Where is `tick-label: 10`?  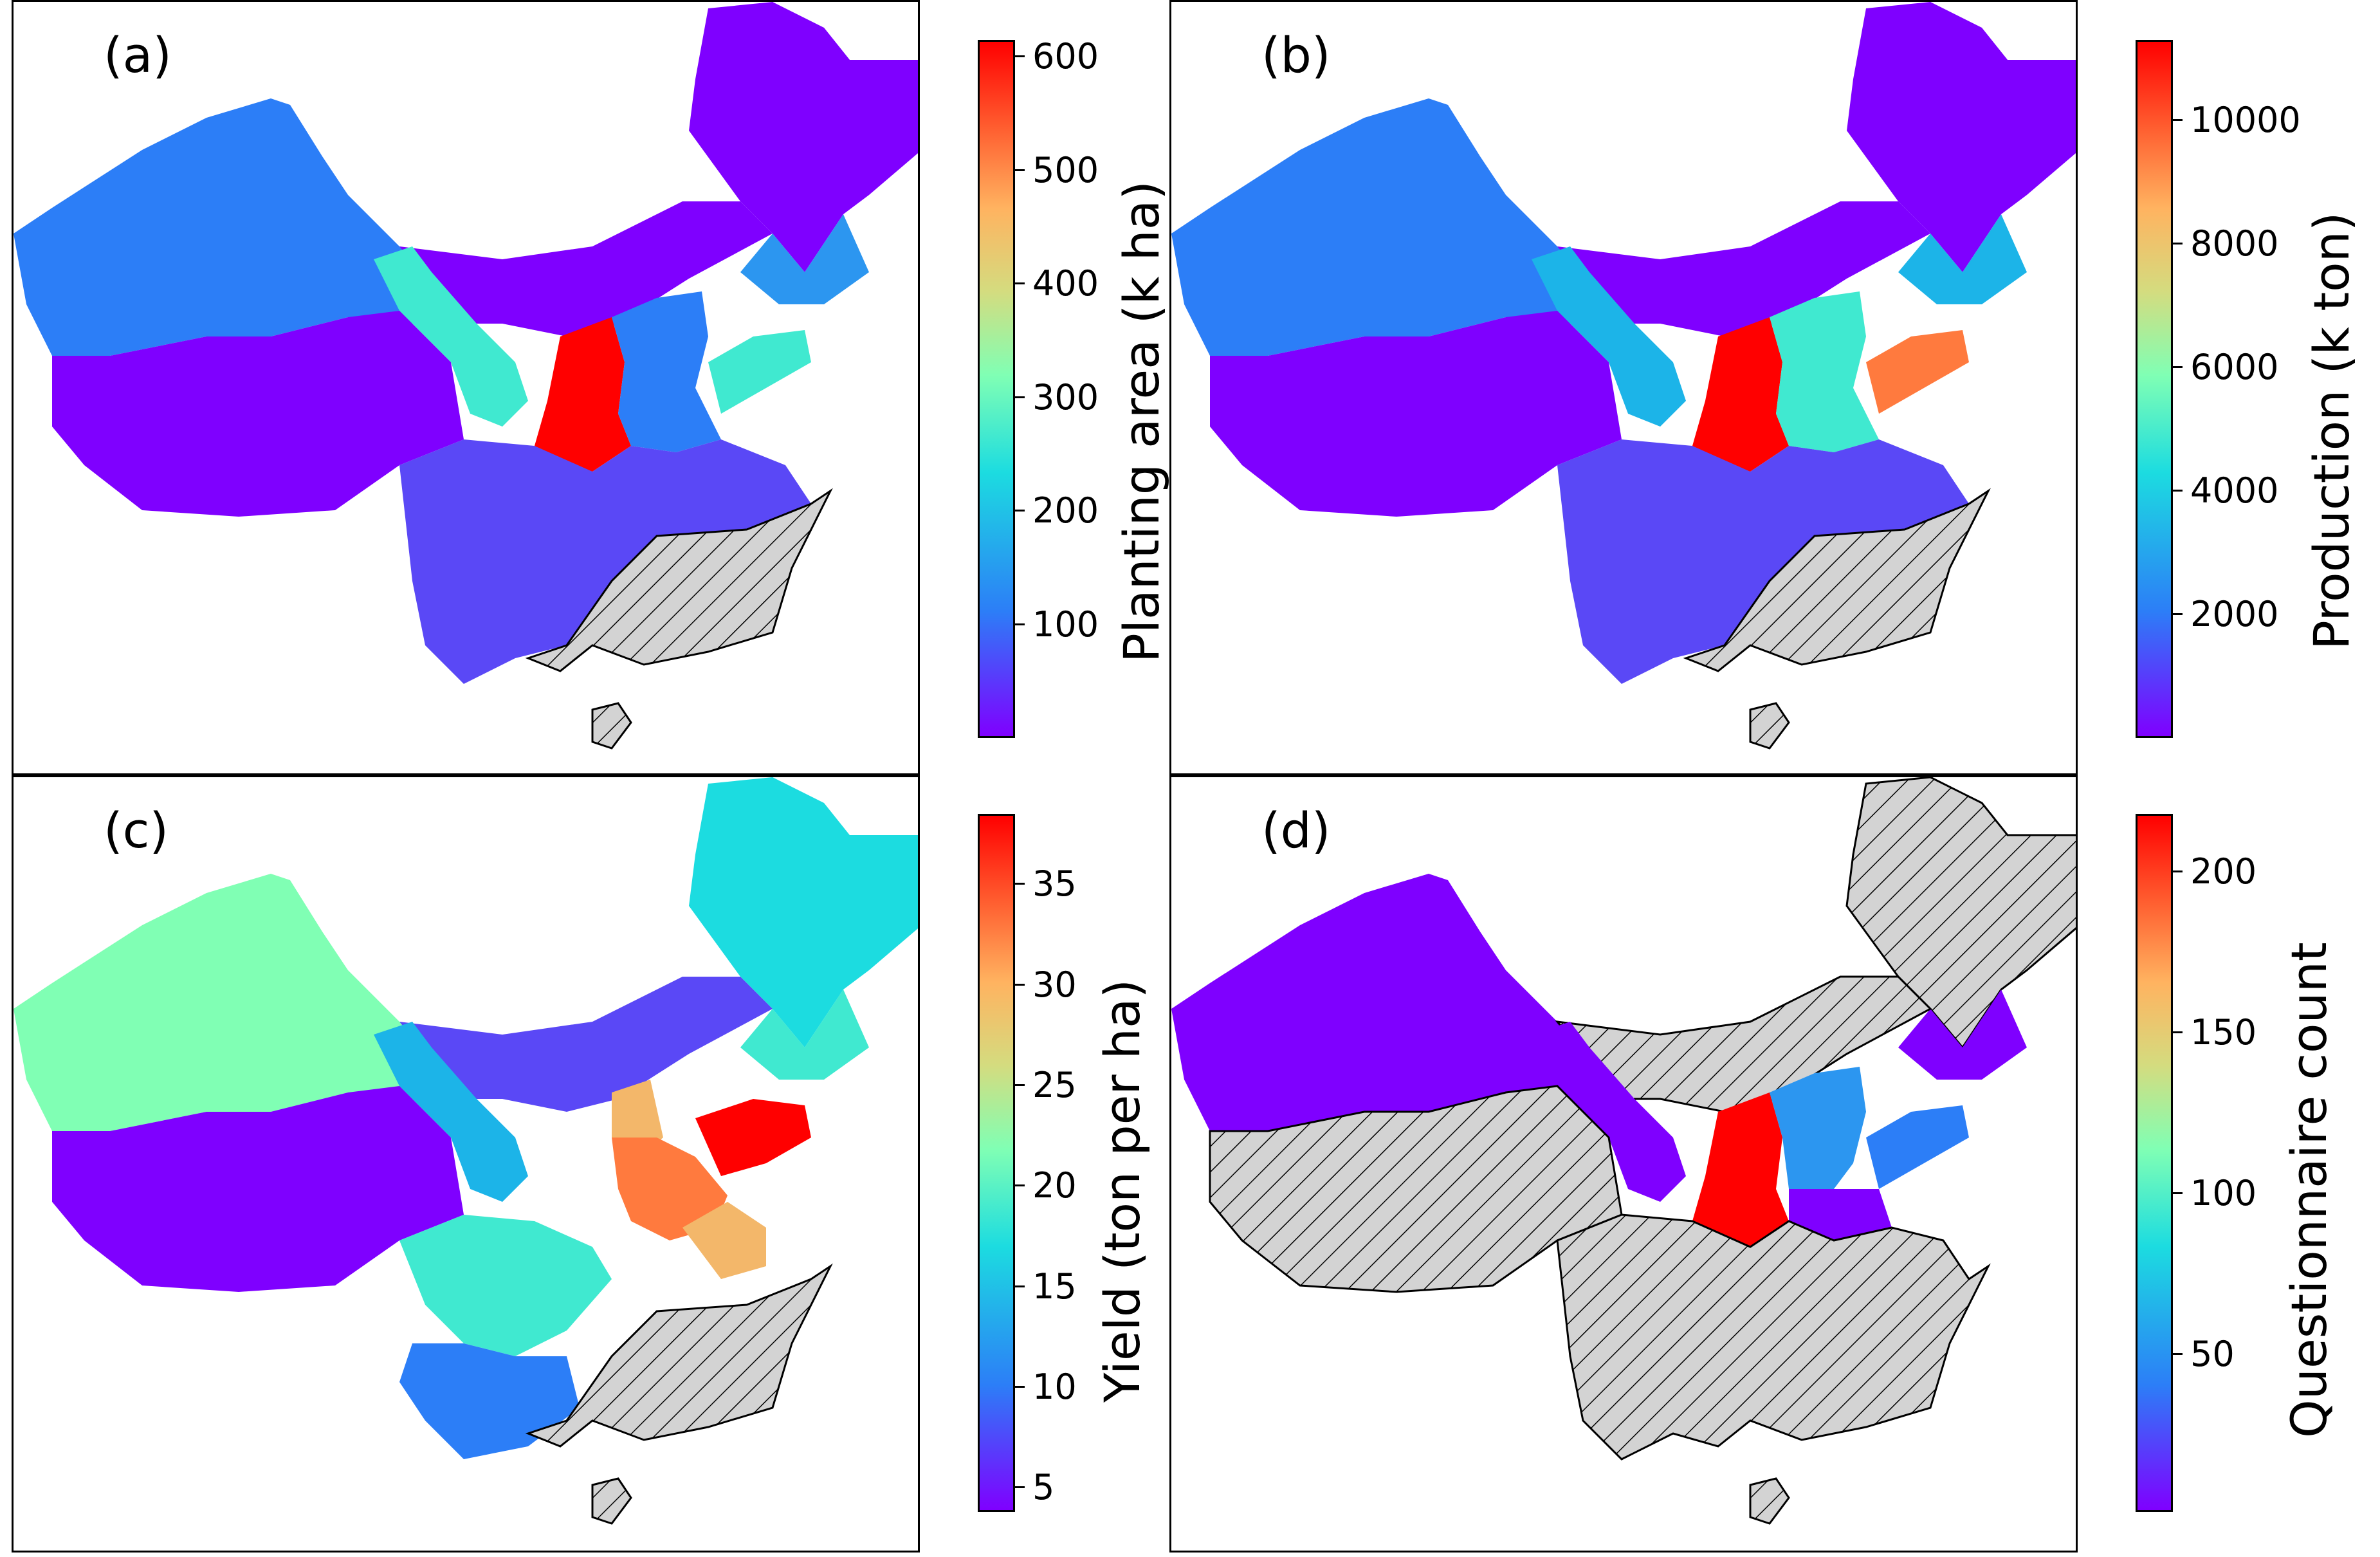
tick-label: 10 is located at coordinates (1054, 1387).